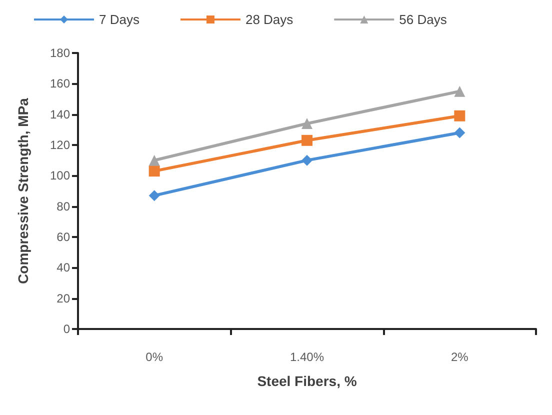 This screenshot has width=552, height=415. Describe the element at coordinates (119, 19) in the screenshot. I see `legend-label: 7 Days` at that location.